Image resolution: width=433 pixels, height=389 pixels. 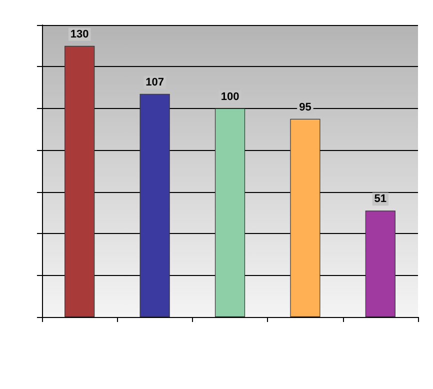 What do you see at coordinates (380, 199) in the screenshot?
I see `data-label: 51` at bounding box center [380, 199].